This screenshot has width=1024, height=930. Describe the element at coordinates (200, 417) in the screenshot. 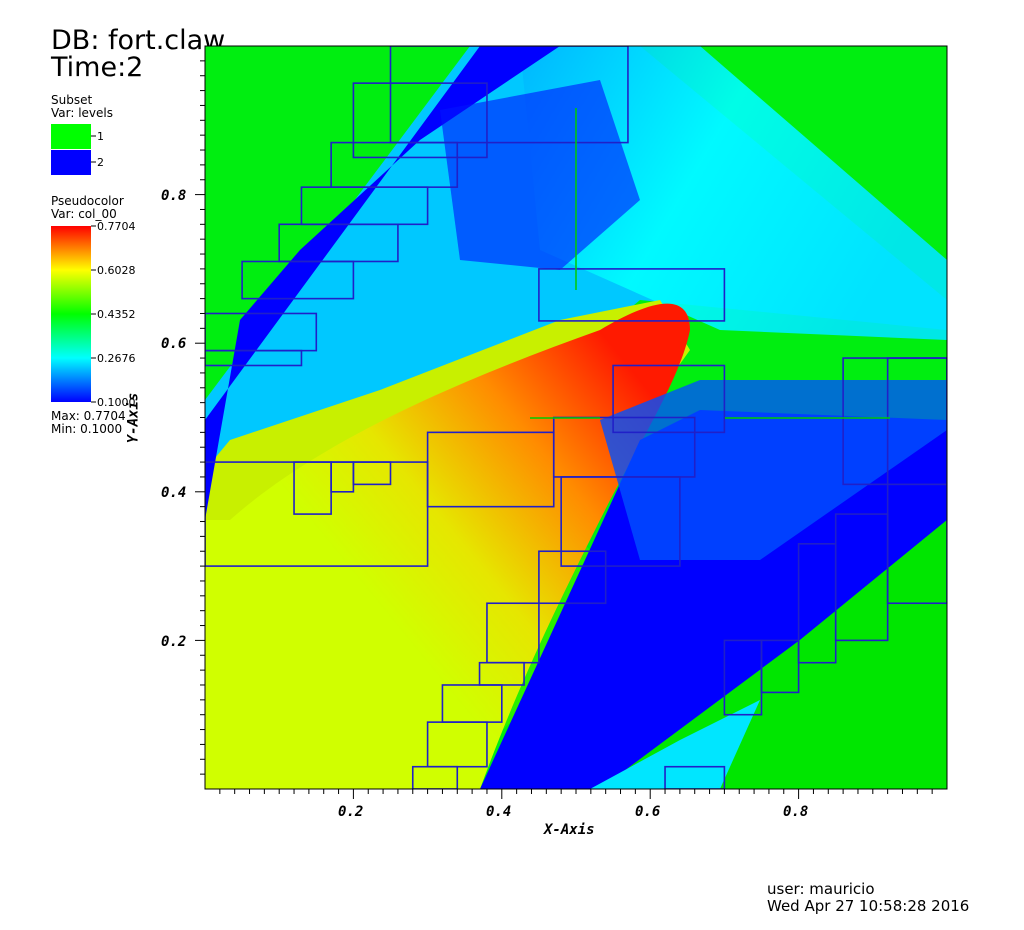

I see `y-axis-ticks` at that location.